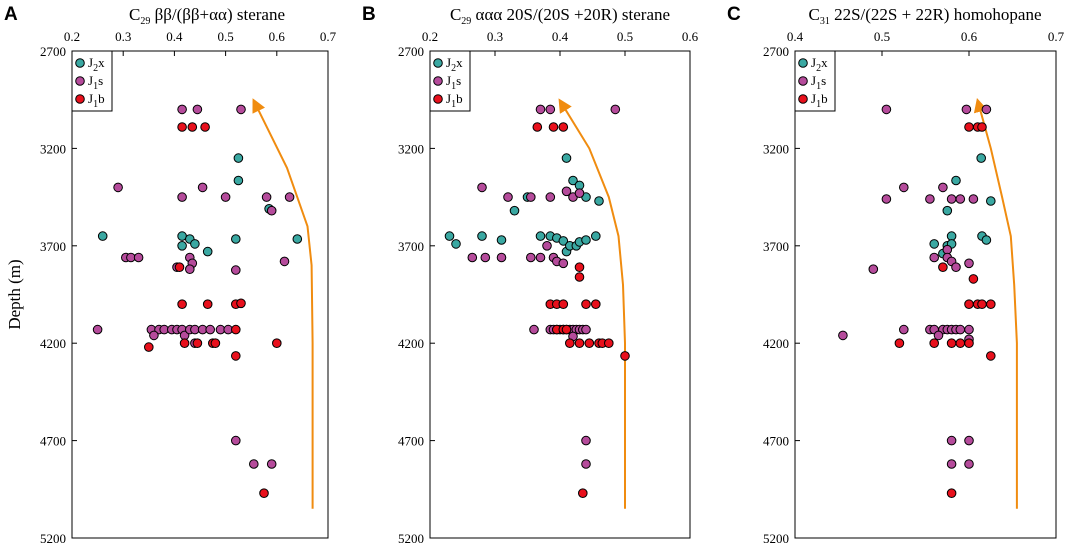  What do you see at coordinates (818, 104) in the screenshot?
I see `legend-label-j1b-sub: 1` at bounding box center [818, 104].